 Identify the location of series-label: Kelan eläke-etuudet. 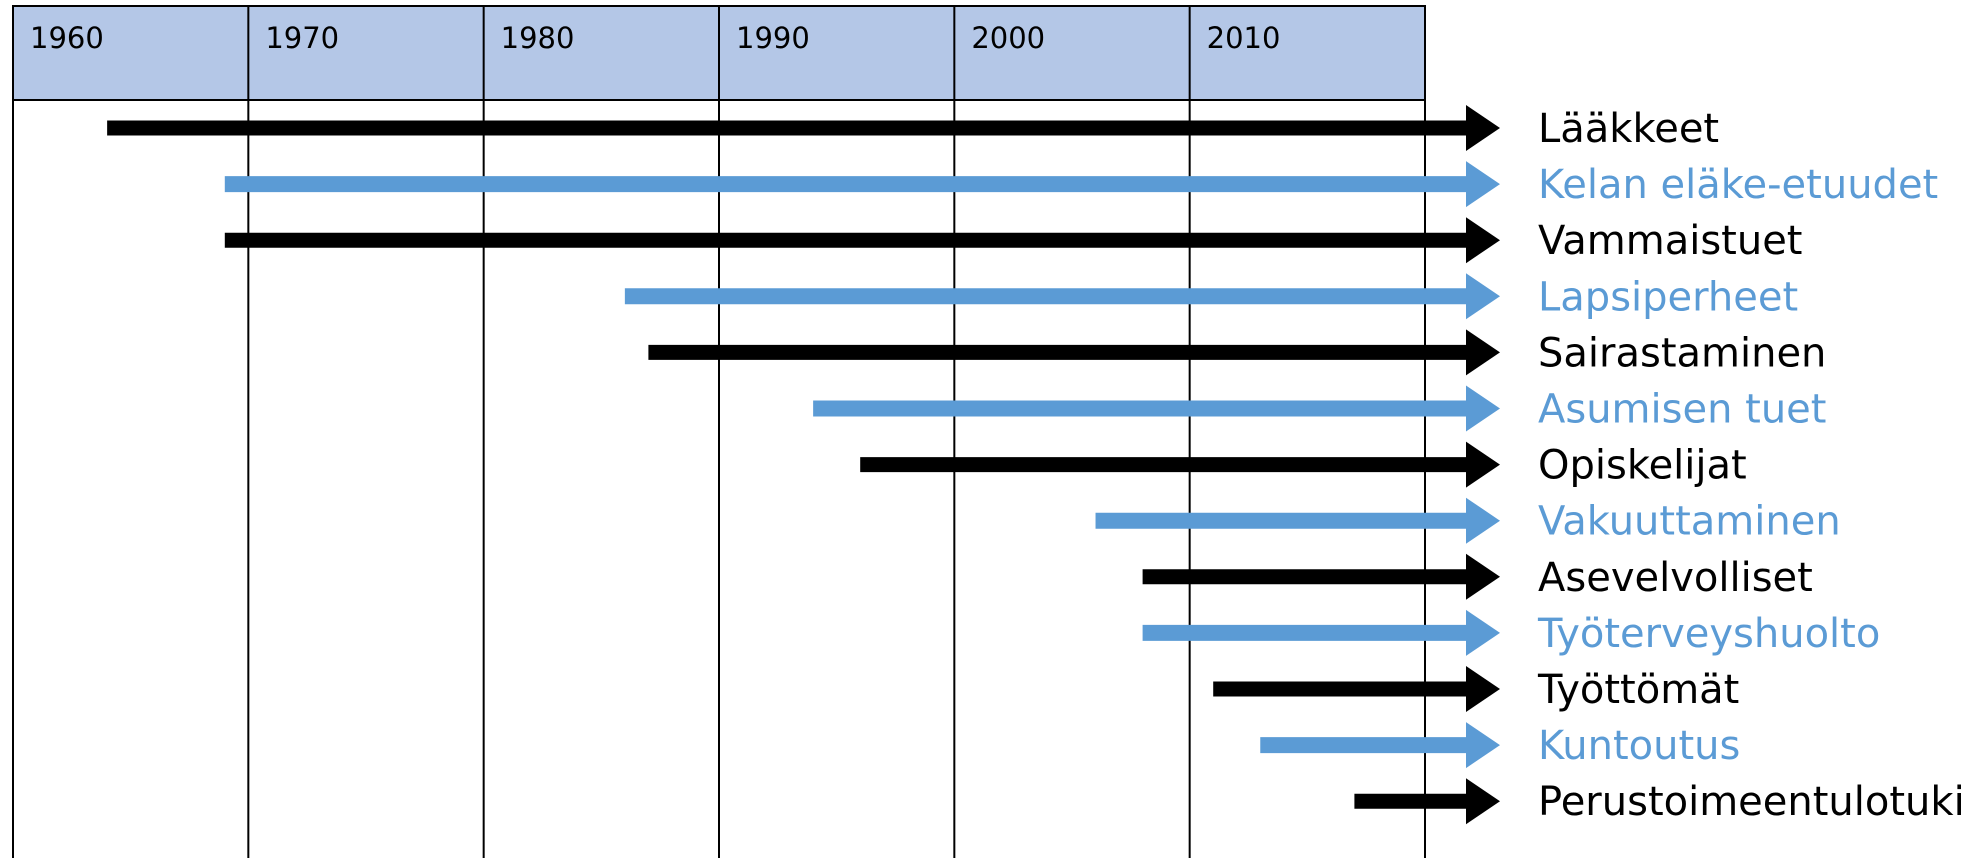
(1738, 185).